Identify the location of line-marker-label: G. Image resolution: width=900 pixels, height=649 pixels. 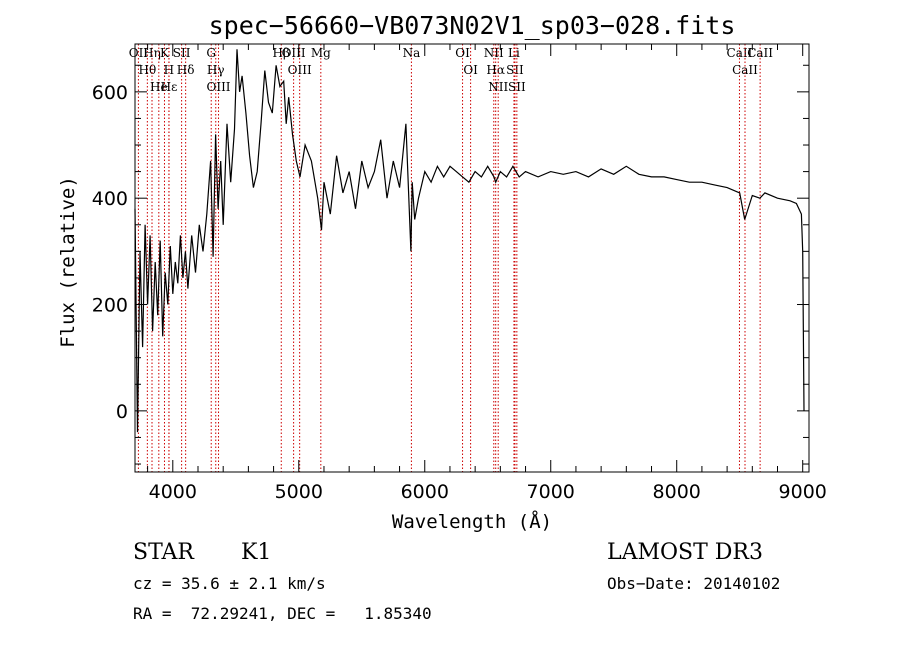
(211, 53).